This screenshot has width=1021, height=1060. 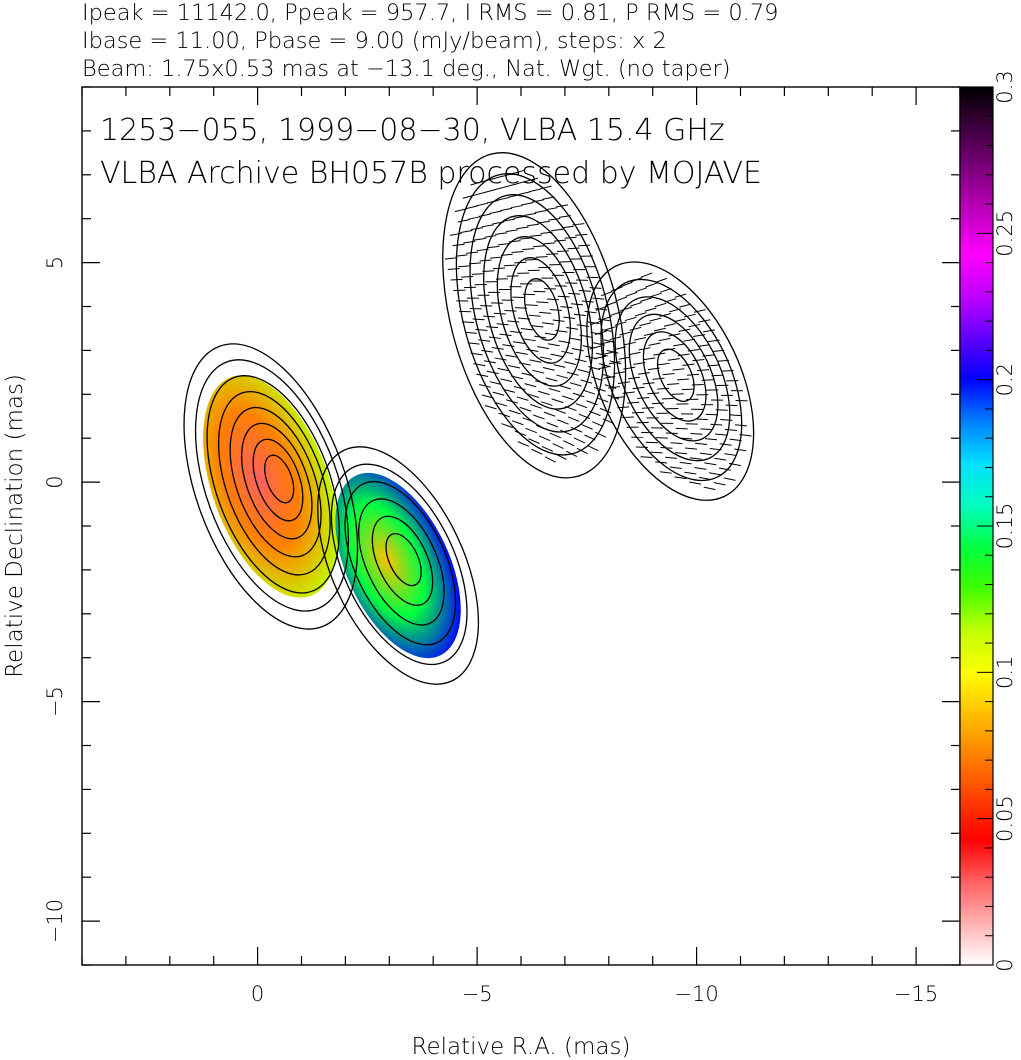 I want to click on colorbar: 0 0.05 0.1 0.15 0.2 0.25 0.3, so click(x=988, y=521).